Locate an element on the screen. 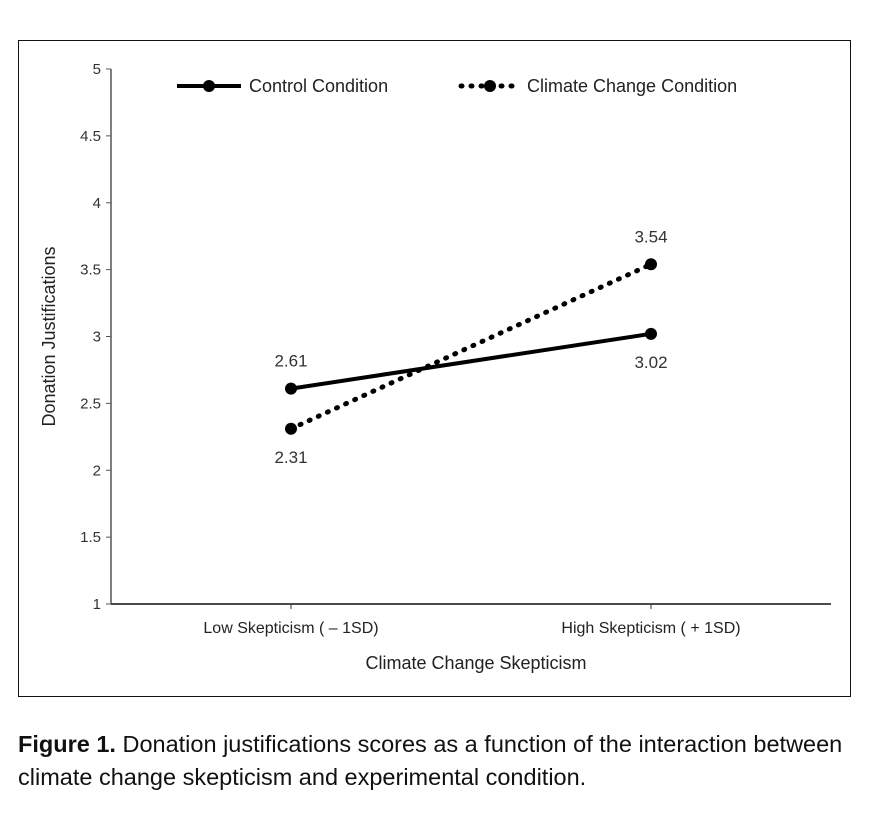 This screenshot has width=874, height=816. y-tick-label: 1.5 is located at coordinates (90, 537).